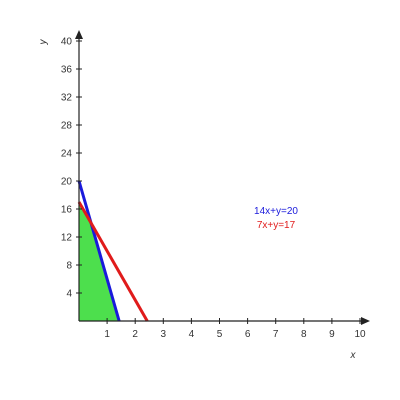  I want to click on y-tick-label: 28, so click(67, 126).